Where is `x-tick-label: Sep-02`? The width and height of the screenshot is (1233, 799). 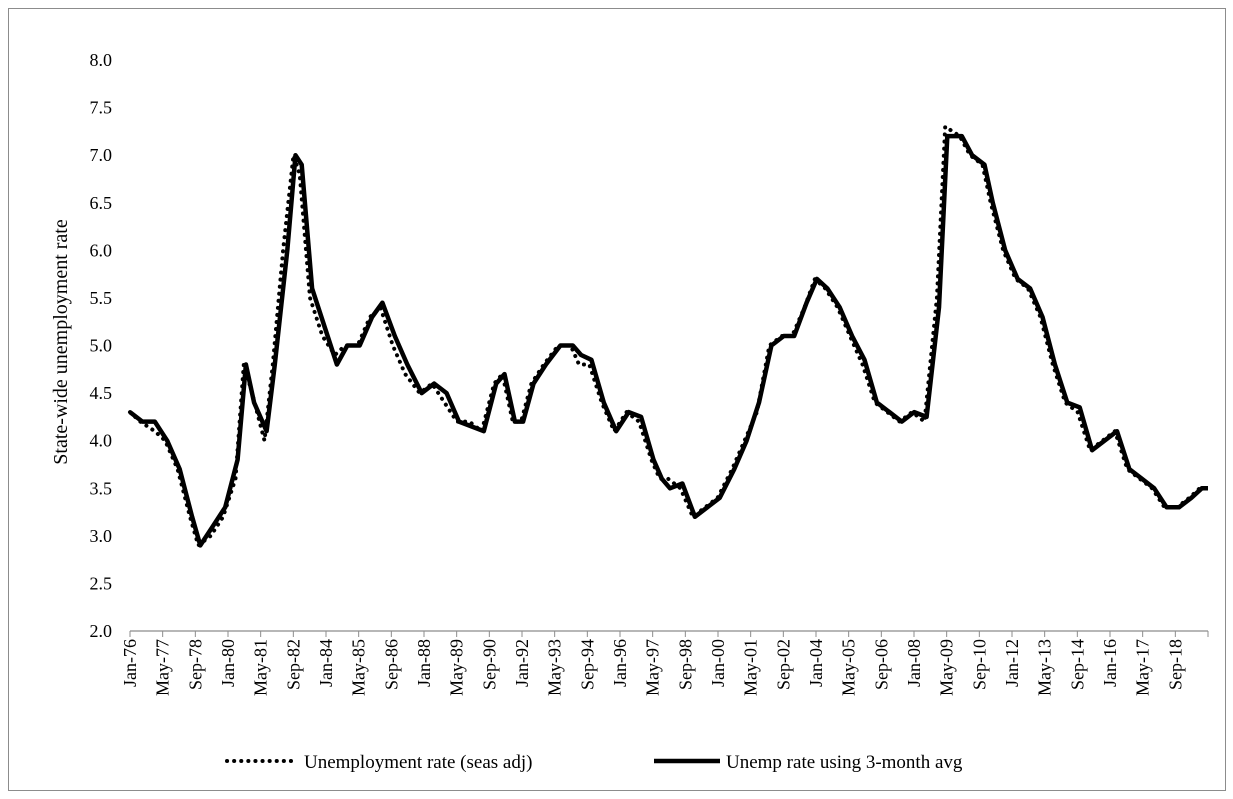
x-tick-label: Sep-02 is located at coordinates (783, 664).